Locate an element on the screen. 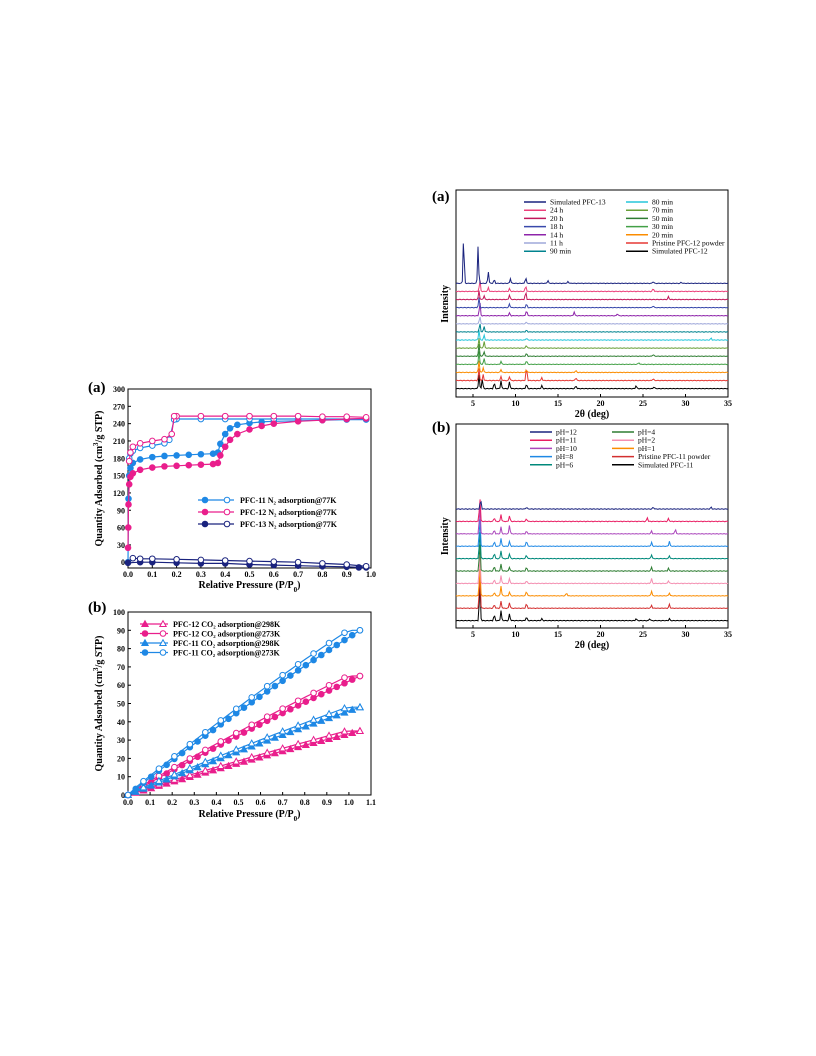 This screenshot has height=1056, width=816. legend-label: 11 h is located at coordinates (556, 243).